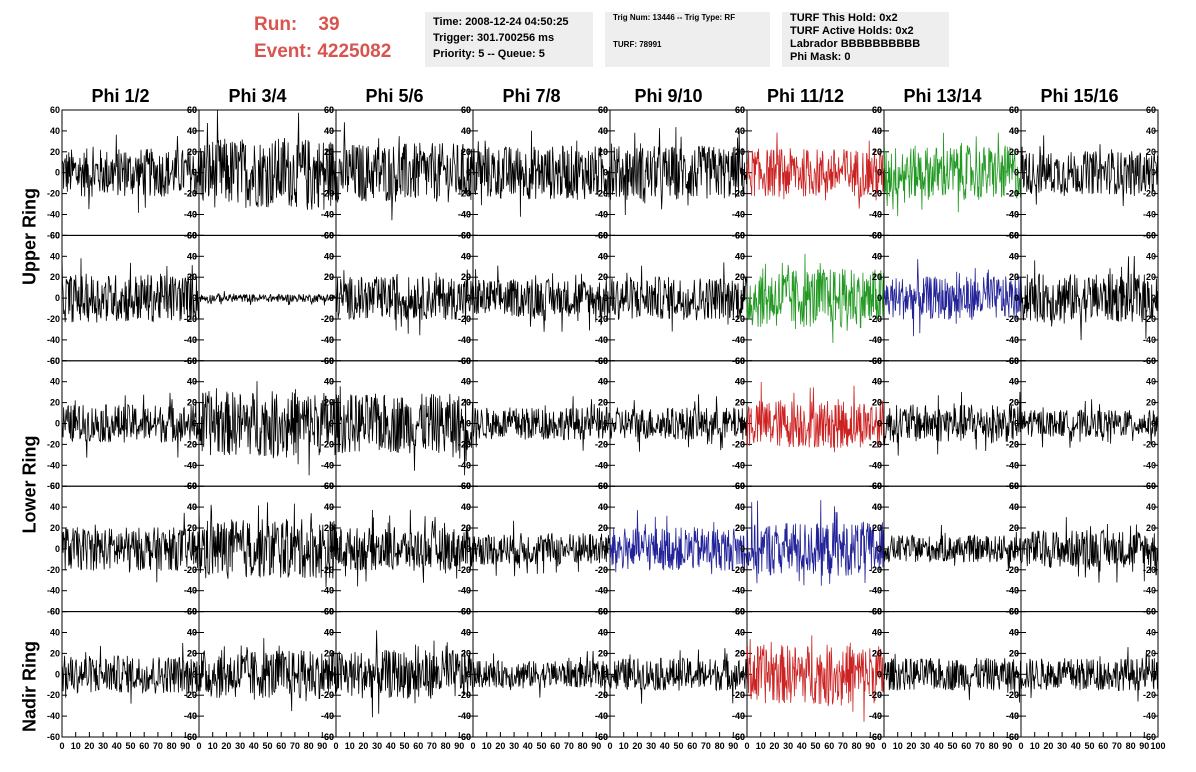  What do you see at coordinates (501, 22) in the screenshot?
I see `info-time: Time: 2008-12-24 04:50:25` at bounding box center [501, 22].